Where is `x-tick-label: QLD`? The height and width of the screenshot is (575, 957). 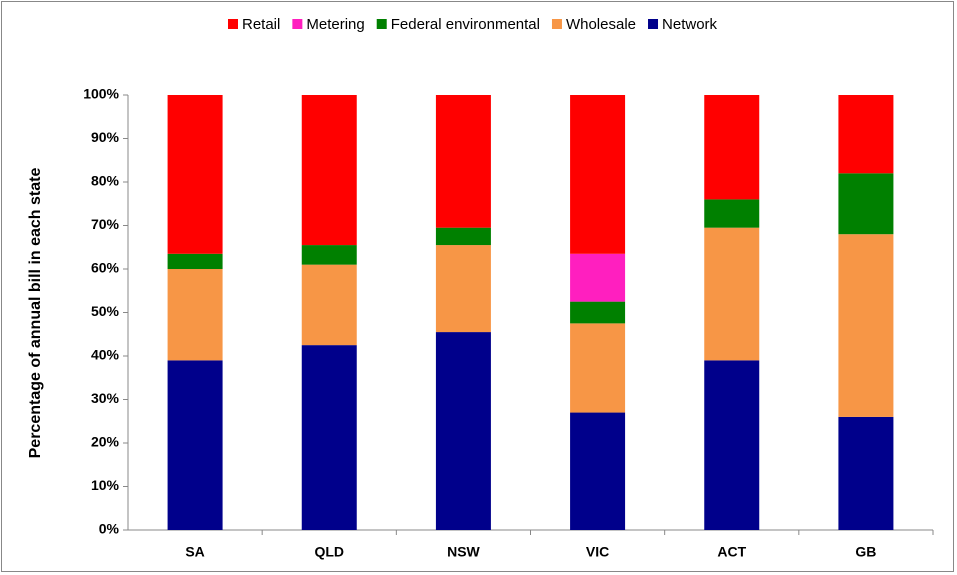 x-tick-label: QLD is located at coordinates (329, 552).